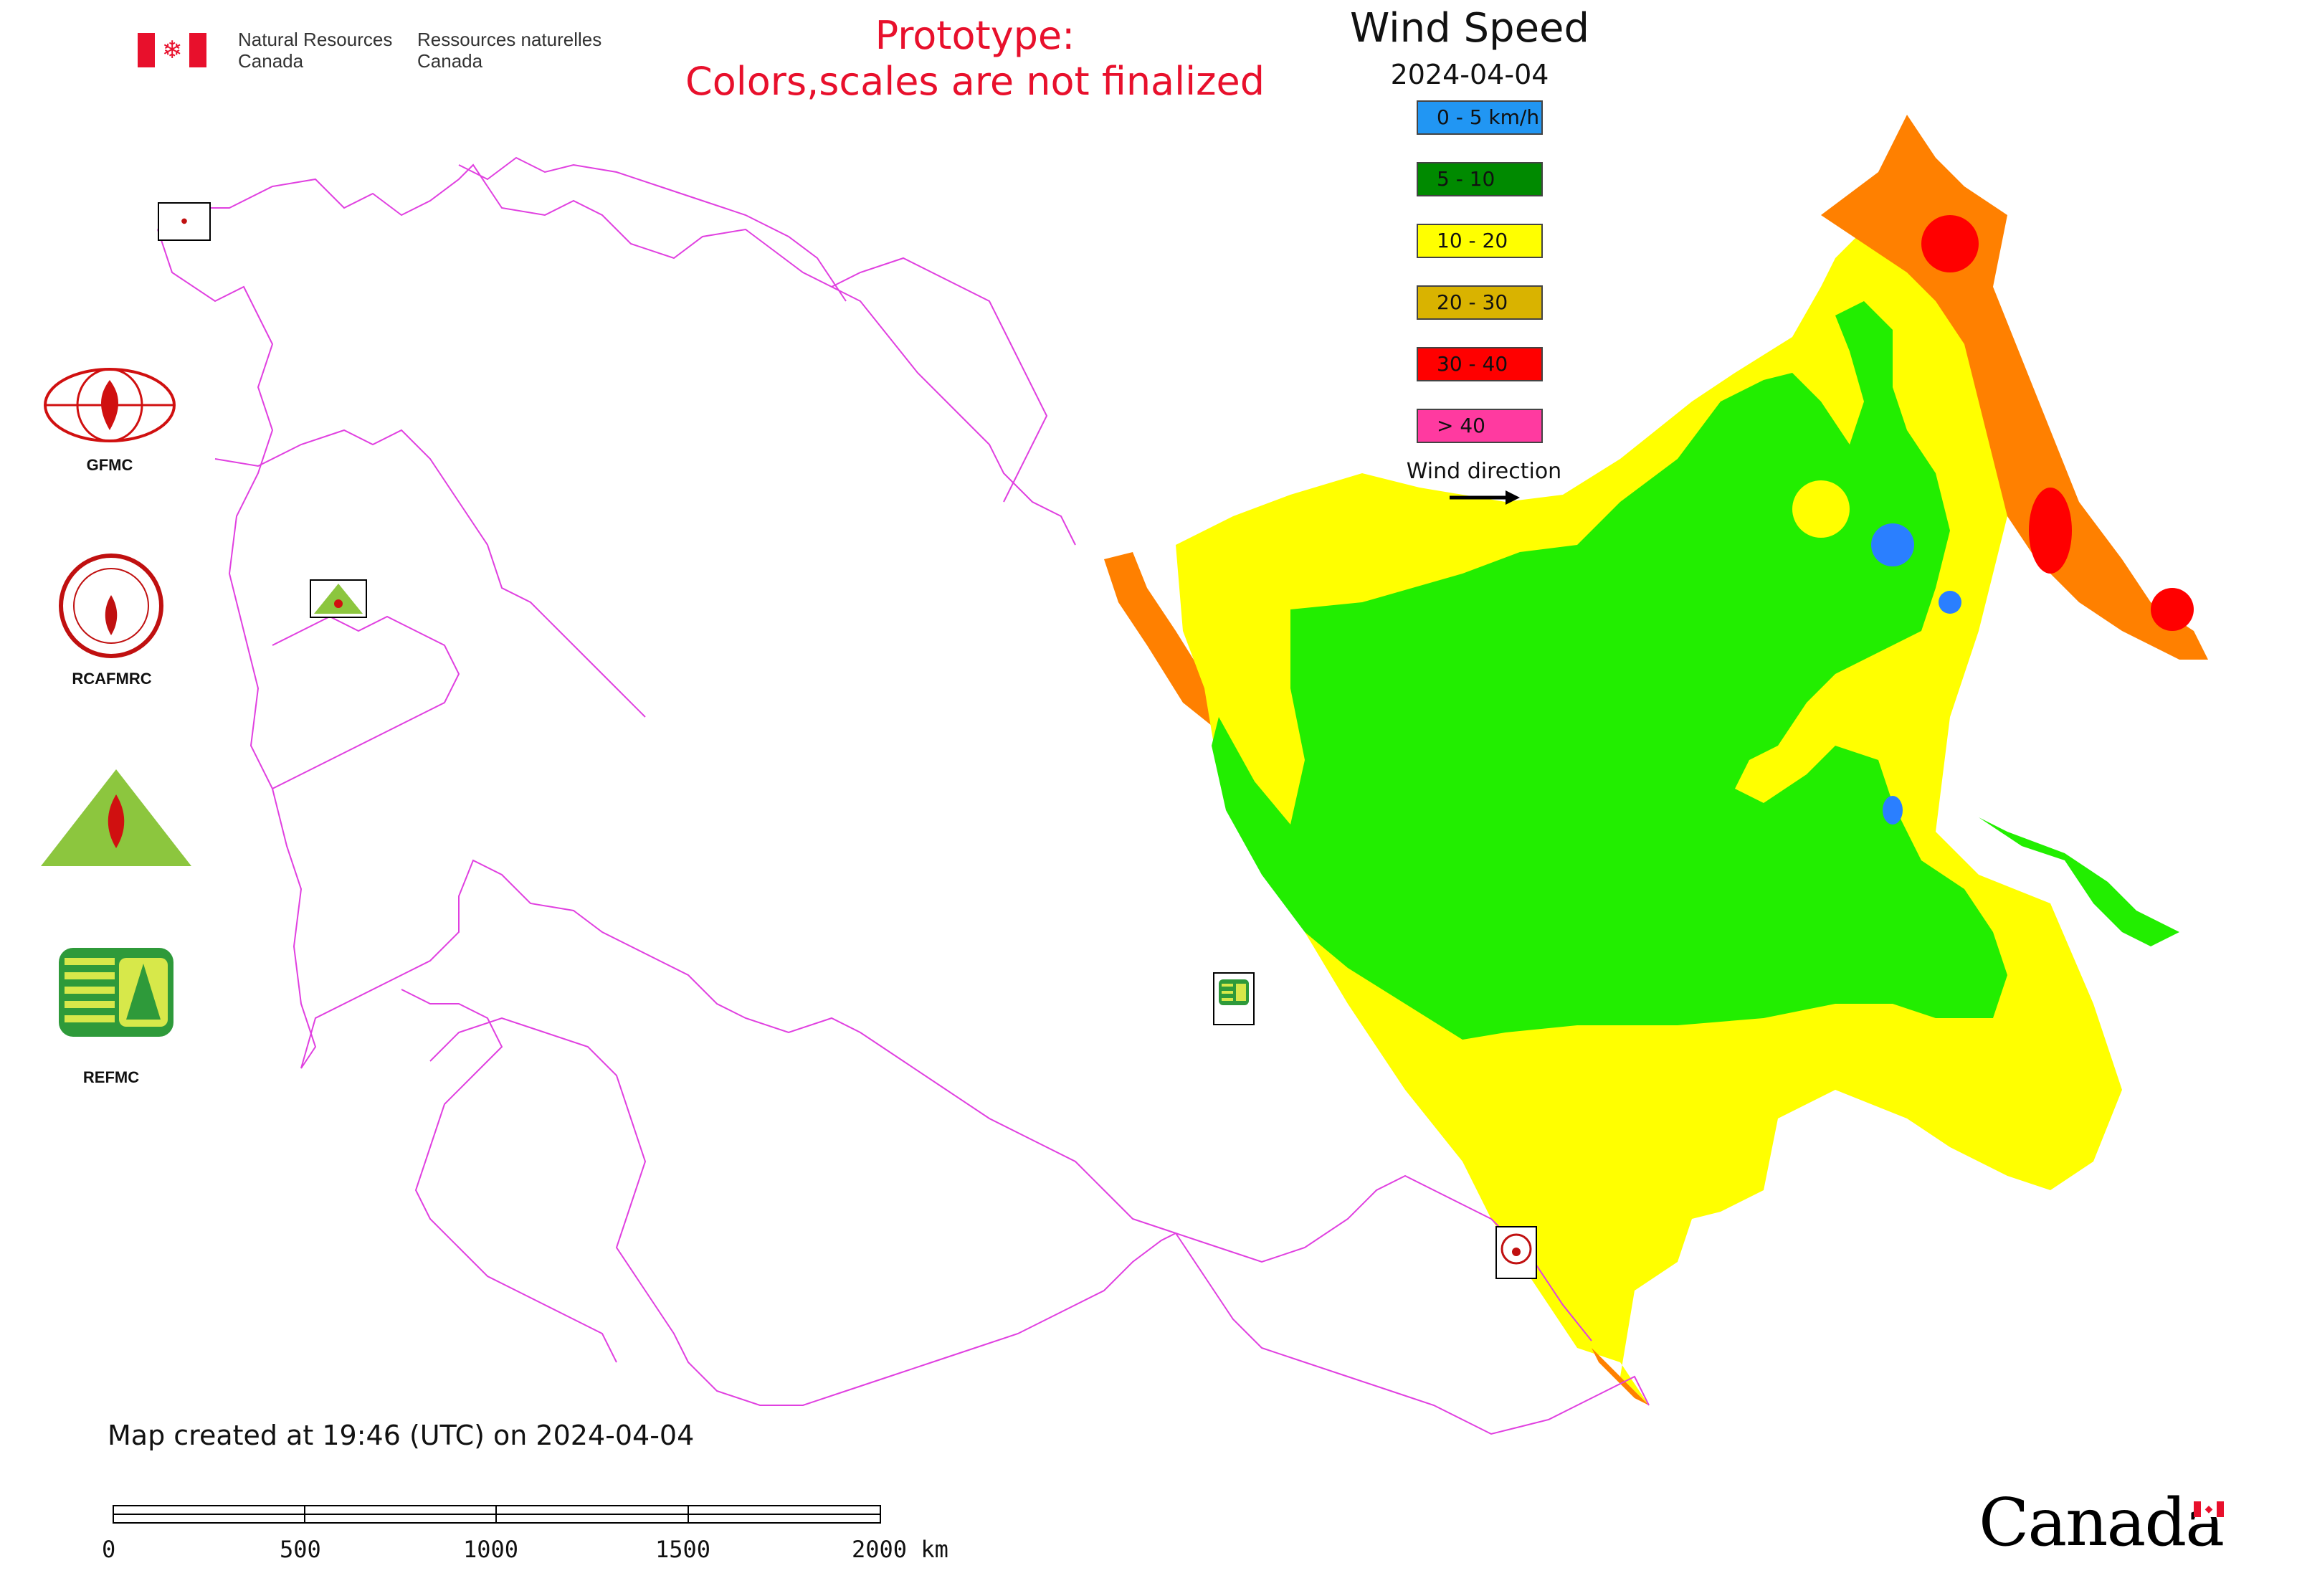 This screenshot has width=2302, height=1596. I want to click on reefmc-marker-icon, so click(339, 598).